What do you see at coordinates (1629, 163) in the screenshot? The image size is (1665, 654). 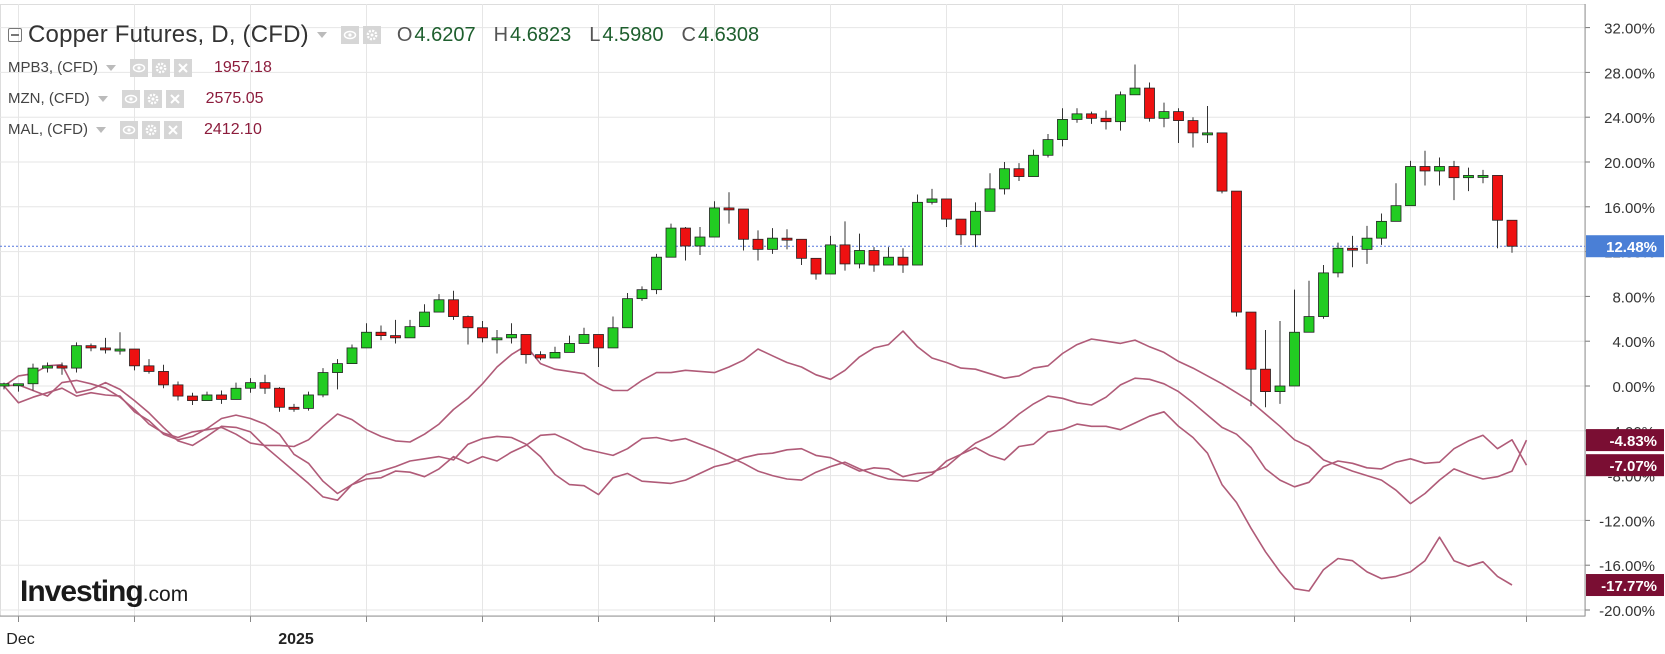 I see `y-tick-label: 20.00%` at bounding box center [1629, 163].